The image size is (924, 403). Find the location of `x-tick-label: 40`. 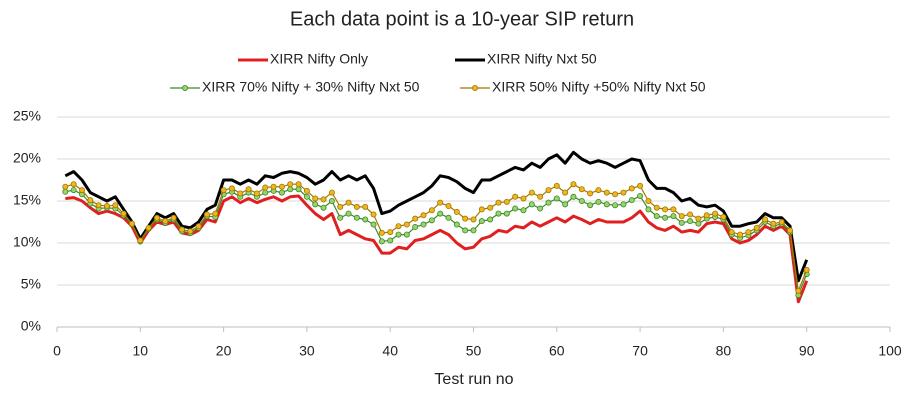

x-tick-label: 40 is located at coordinates (390, 351).